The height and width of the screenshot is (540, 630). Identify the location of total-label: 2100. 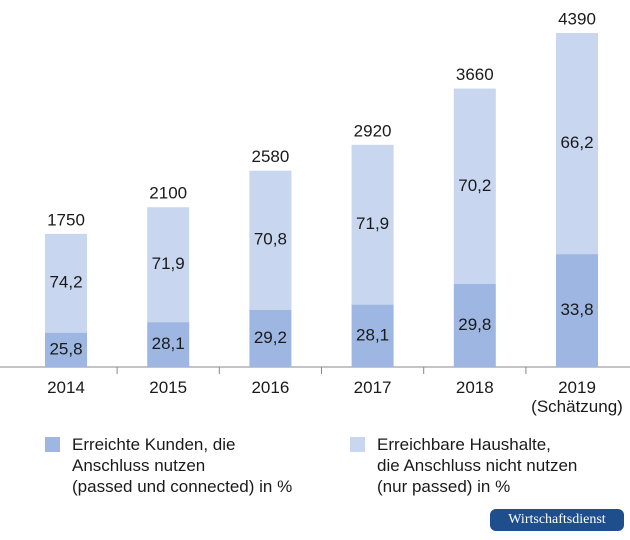
(168, 193).